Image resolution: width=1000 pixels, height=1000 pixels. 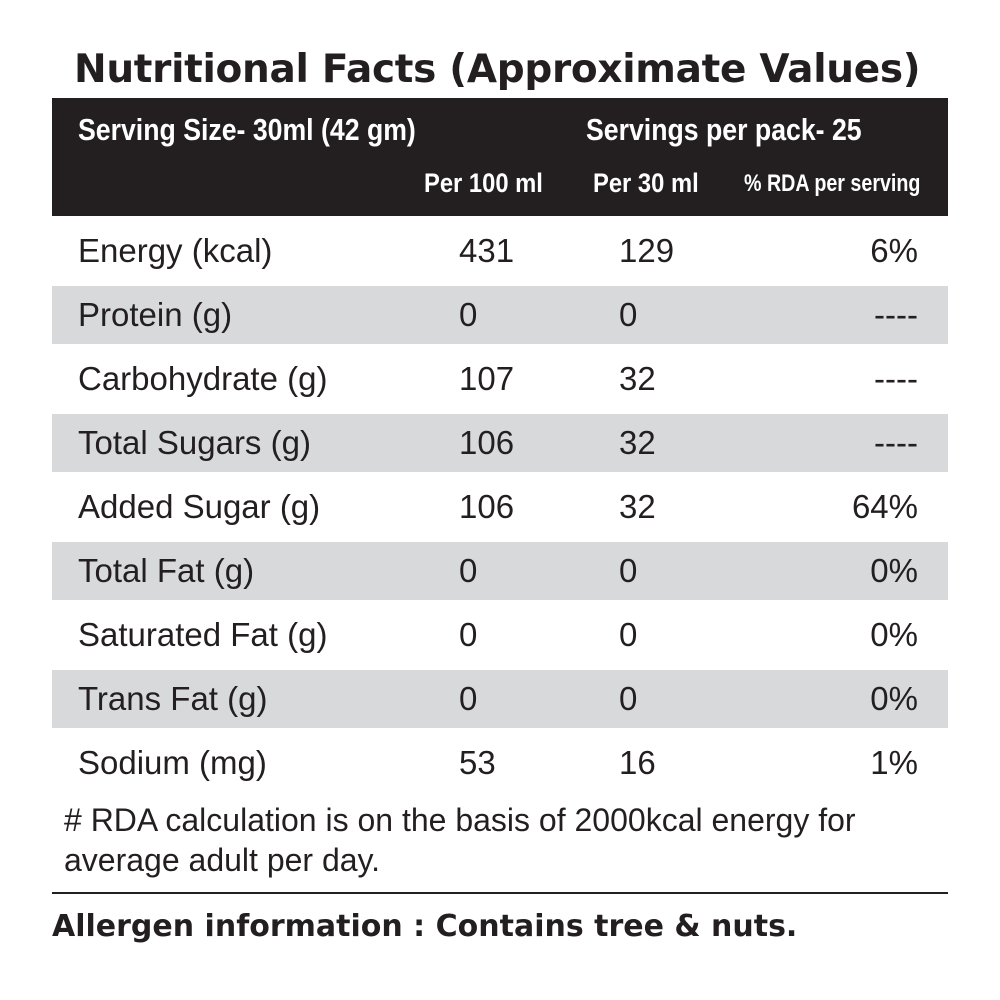 I want to click on table-row: Energy (kcal) 431 129 6%, so click(x=500, y=251).